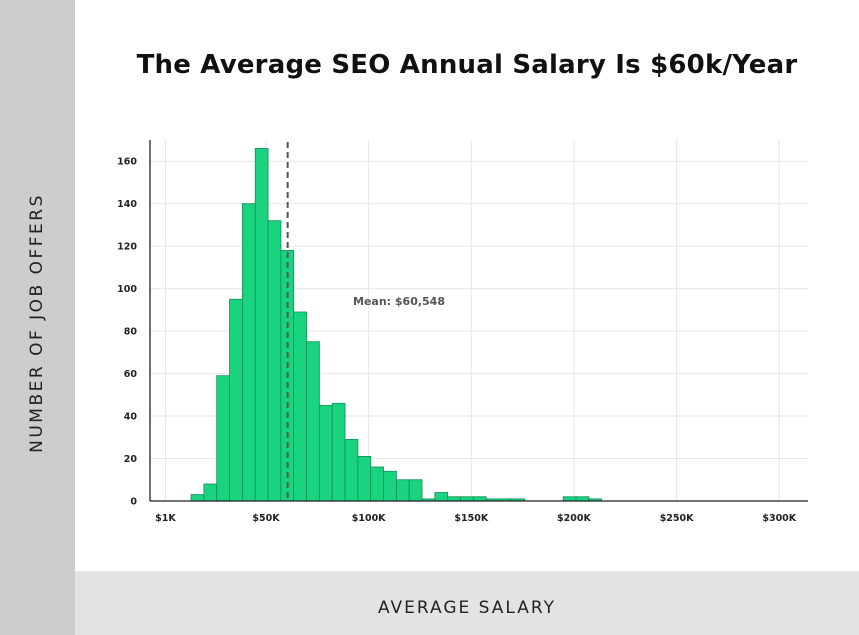  I want to click on left-band, so click(37, 317).